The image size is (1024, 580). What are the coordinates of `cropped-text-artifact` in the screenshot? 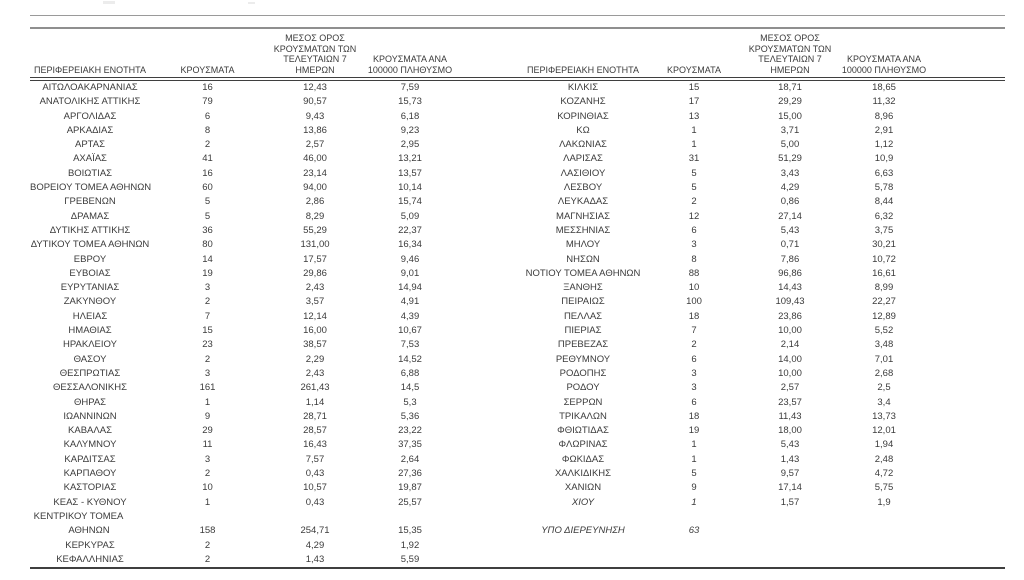 It's located at (109, 2).